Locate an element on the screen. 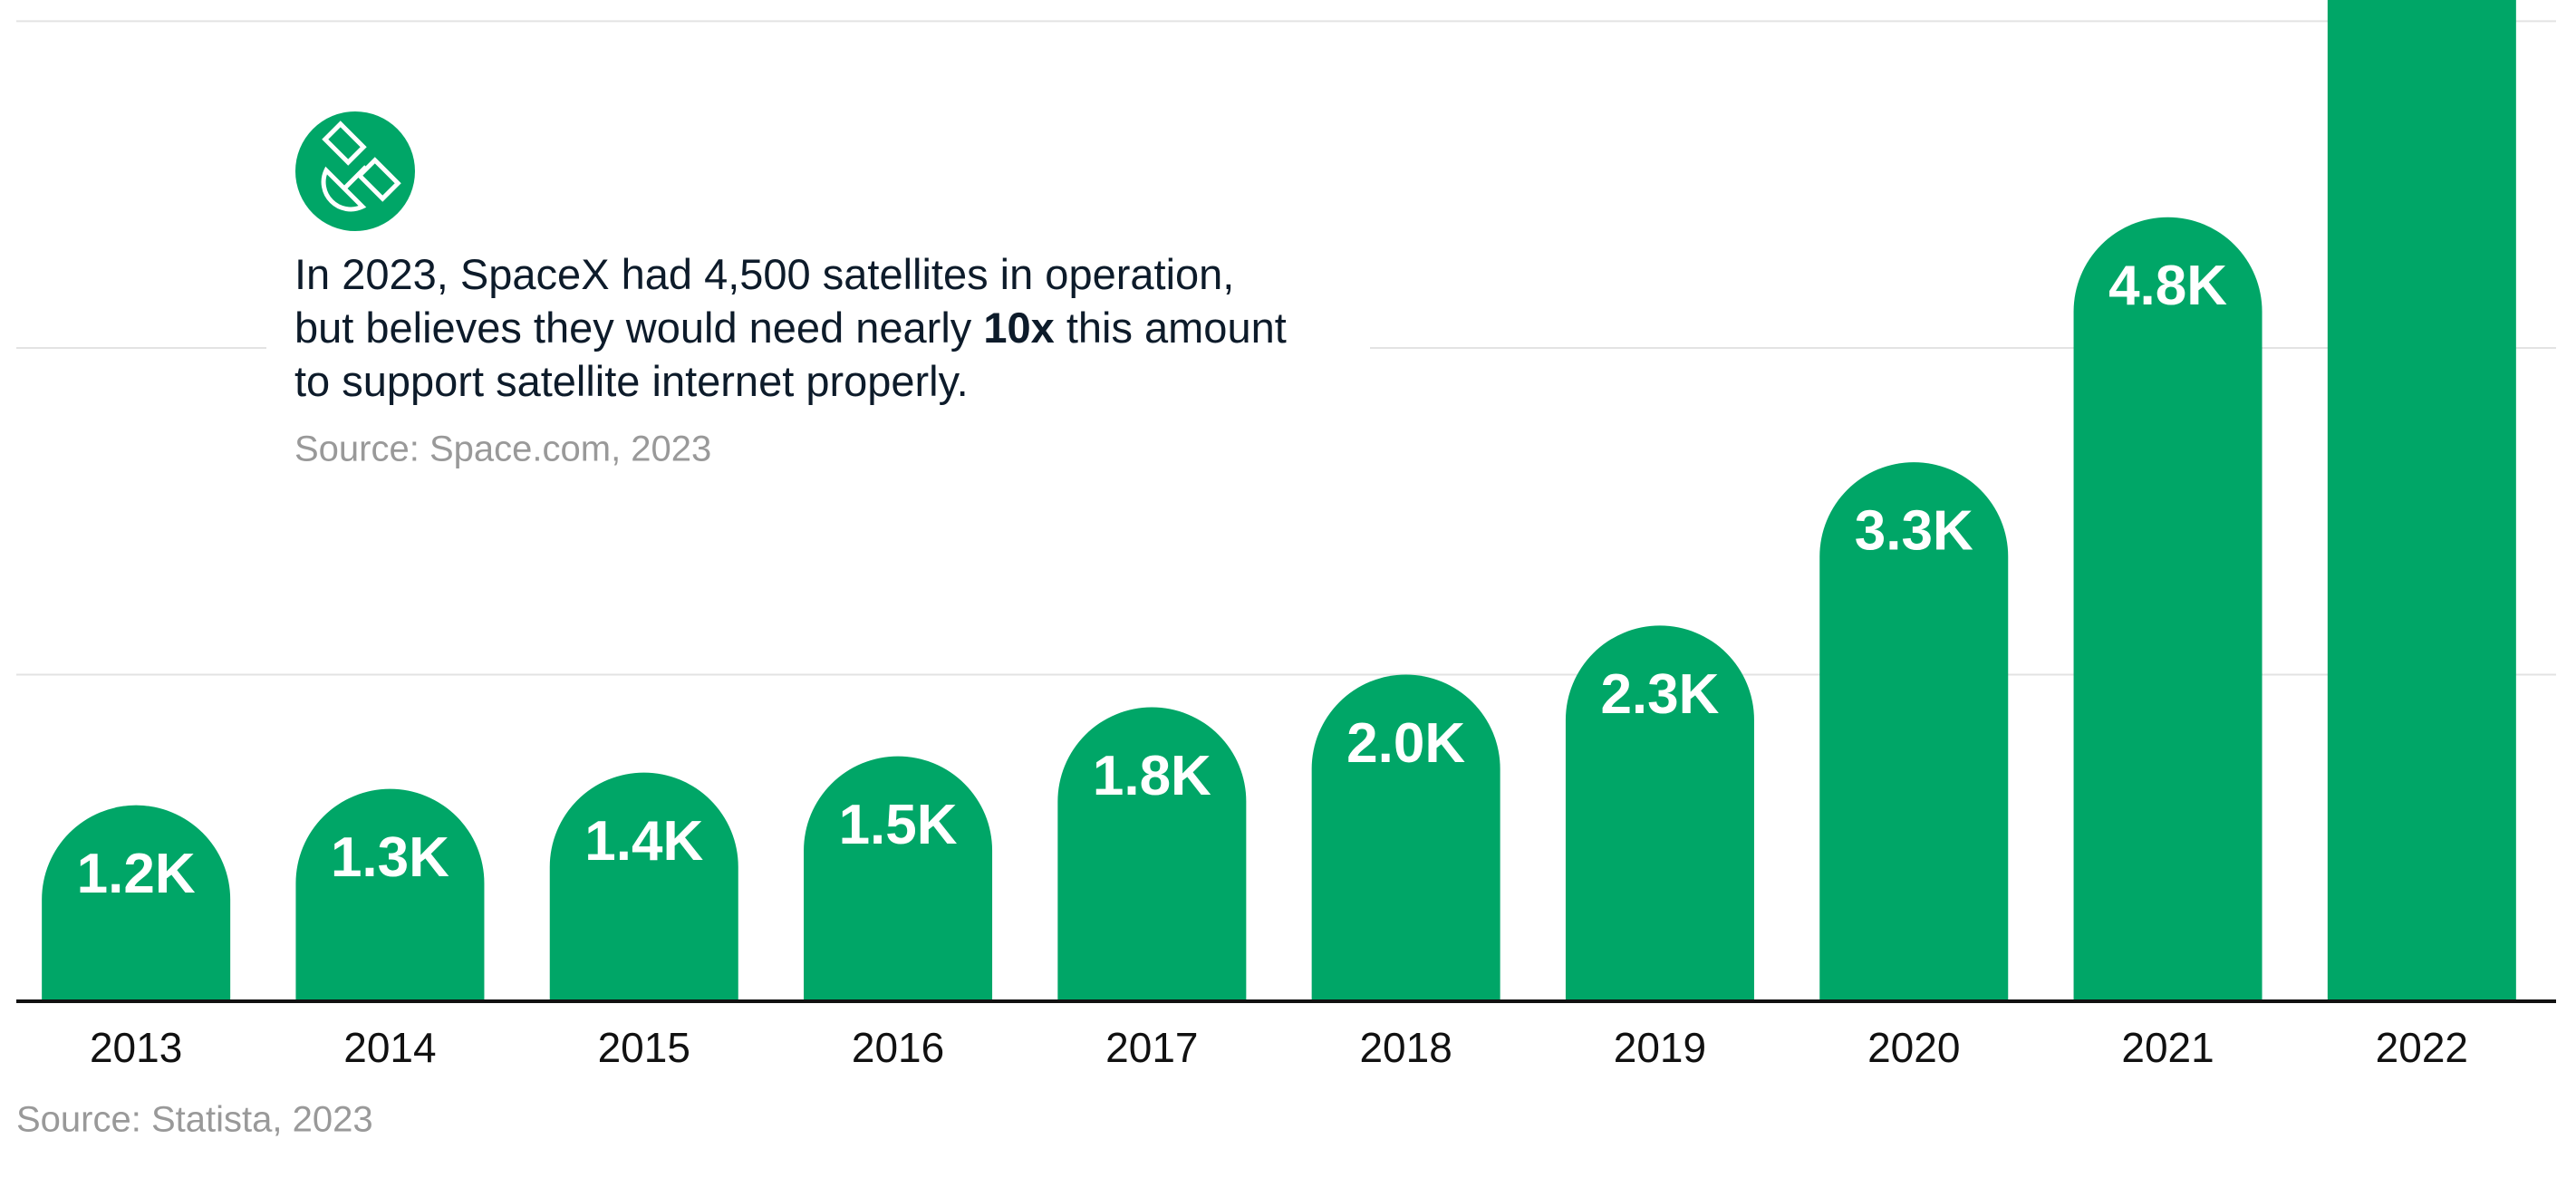  x-tick-label: 2019 is located at coordinates (1660, 1047).